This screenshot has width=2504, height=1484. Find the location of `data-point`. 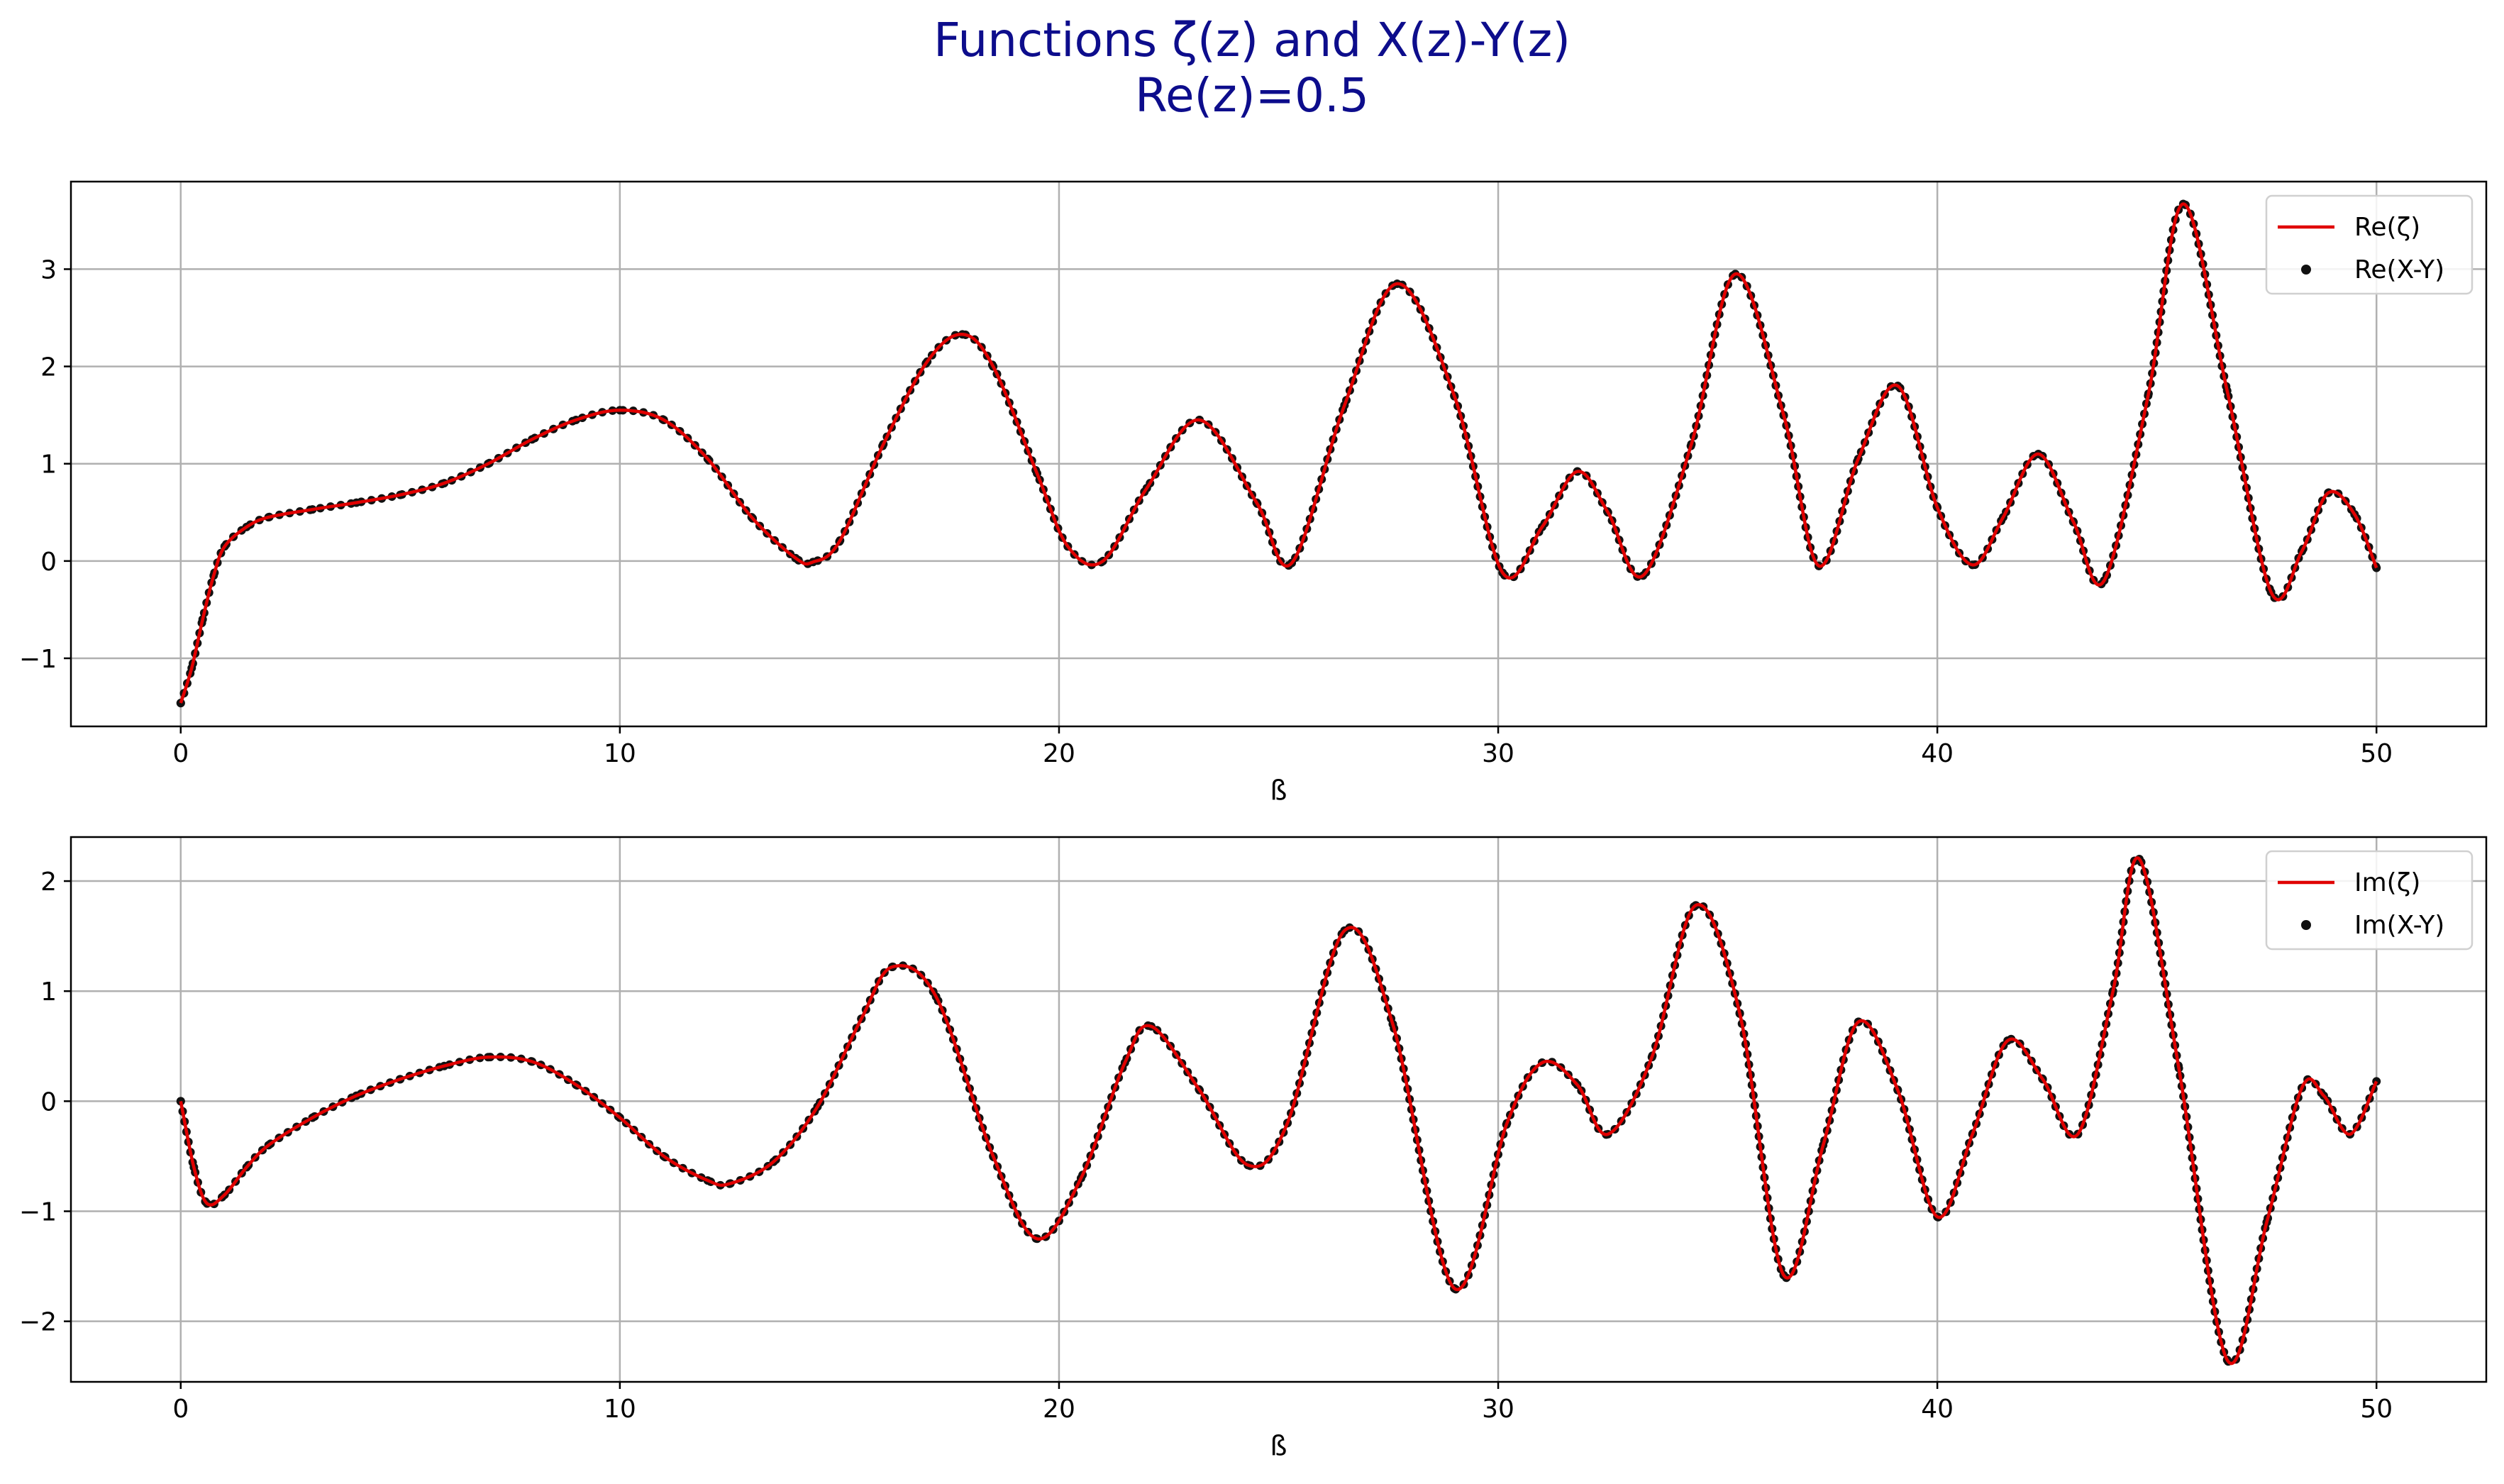

data-point is located at coordinates (181, 1102).